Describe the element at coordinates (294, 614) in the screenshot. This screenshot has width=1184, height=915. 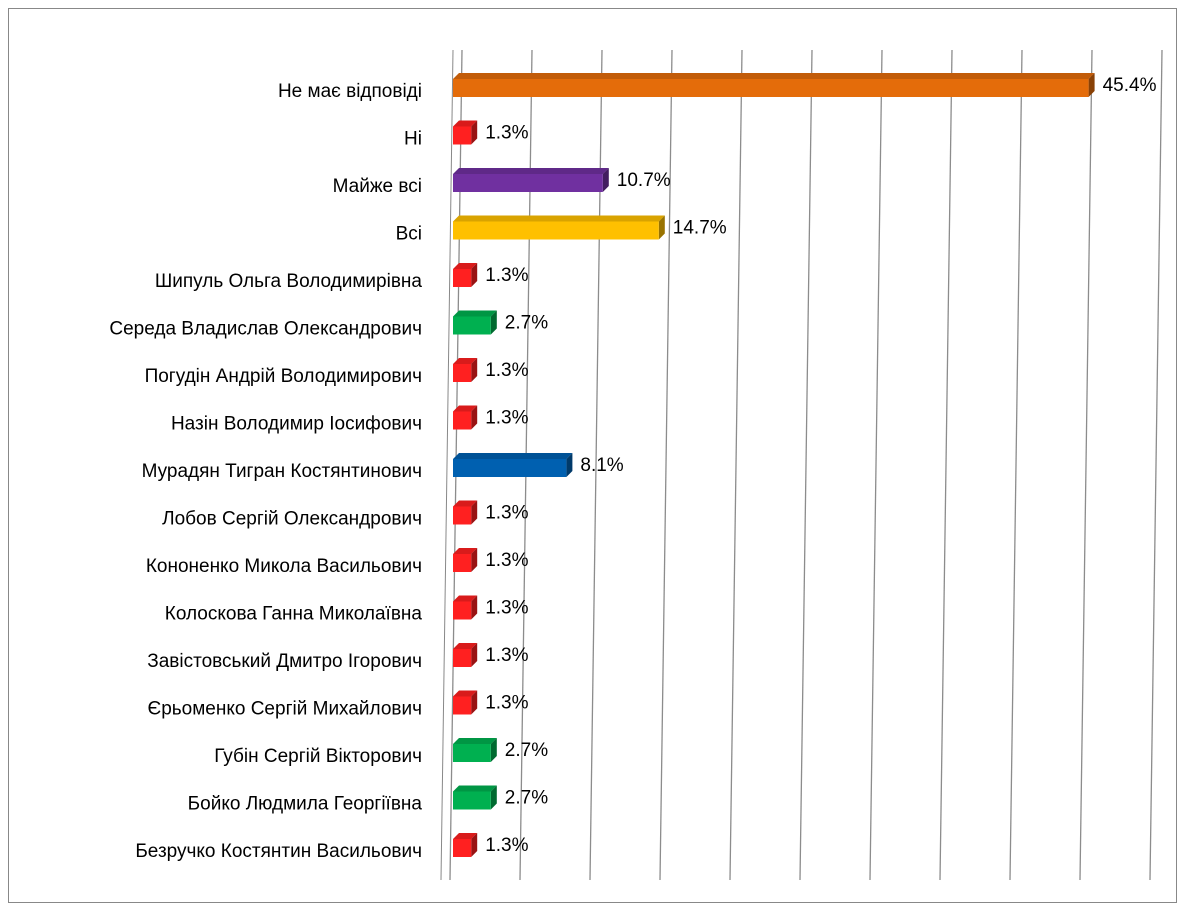
I see `category-label: Колоскова Ганна Миколаївна` at that location.